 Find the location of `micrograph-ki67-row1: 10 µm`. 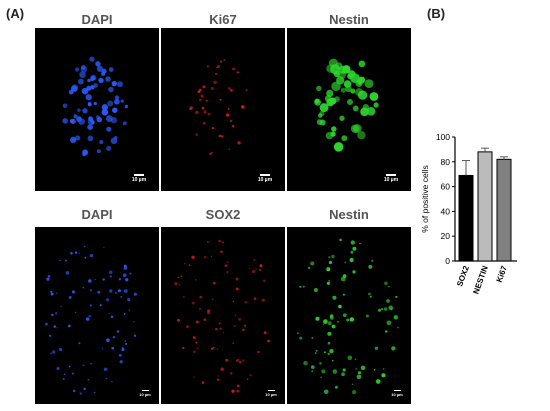

micrograph-ki67-row1: 10 µm is located at coordinates (223, 109).